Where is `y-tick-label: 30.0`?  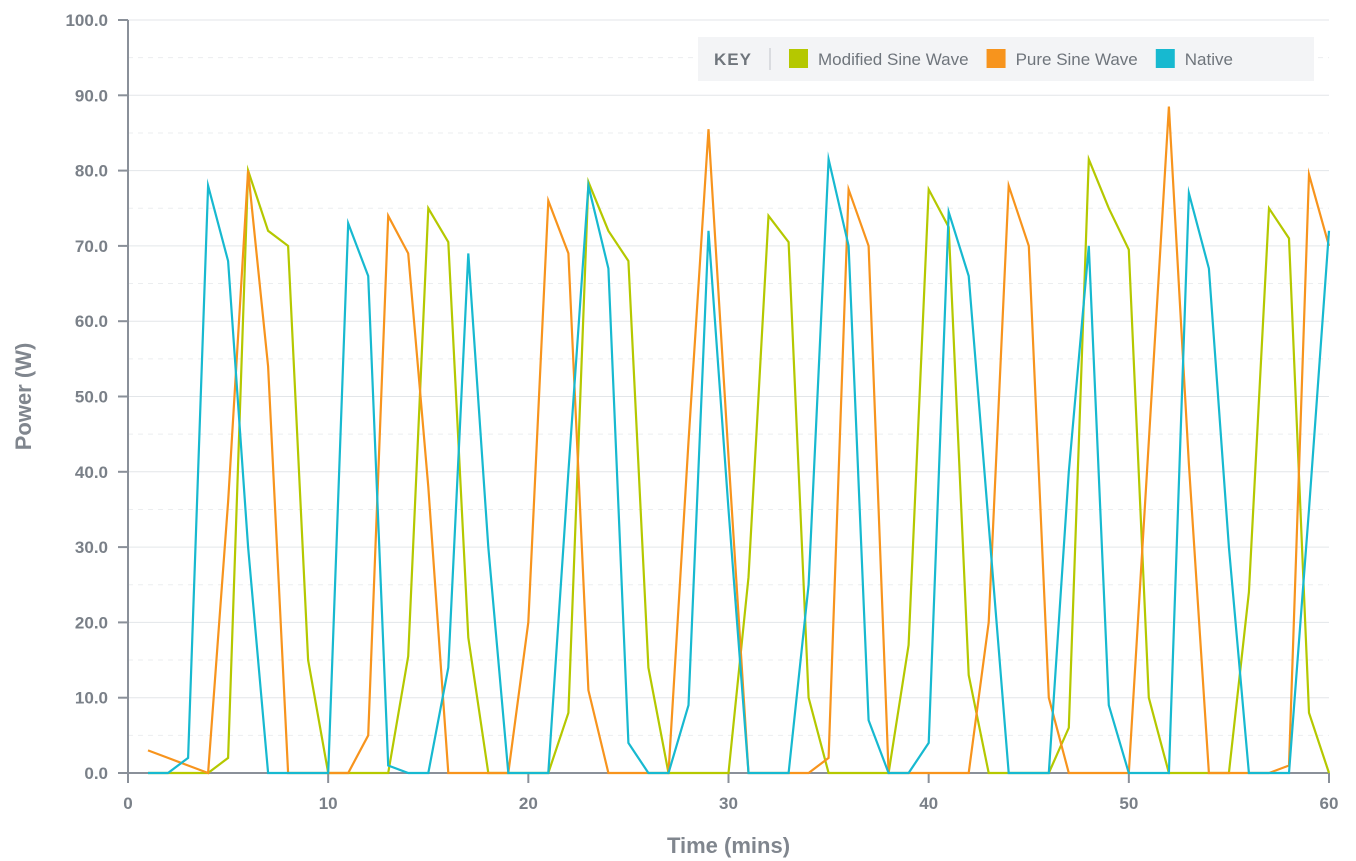 y-tick-label: 30.0 is located at coordinates (91, 547).